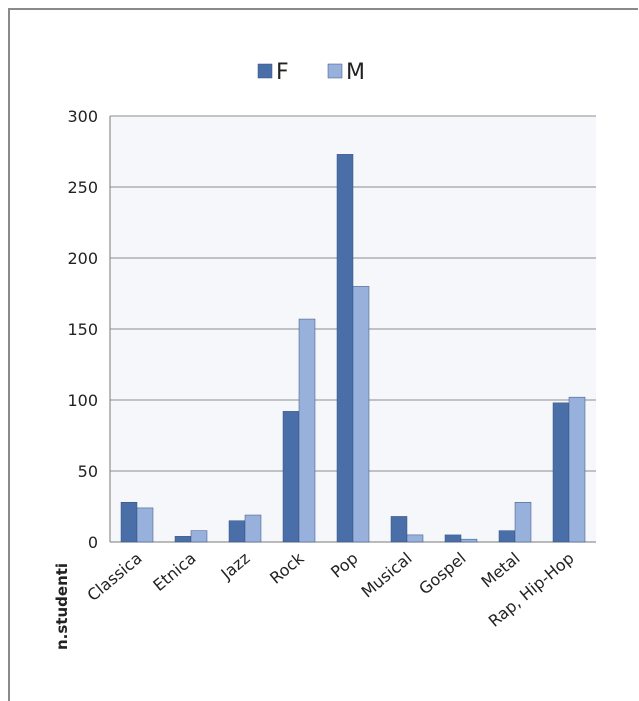 Image resolution: width=639 pixels, height=701 pixels. I want to click on y-tick-label: 0, so click(93, 542).